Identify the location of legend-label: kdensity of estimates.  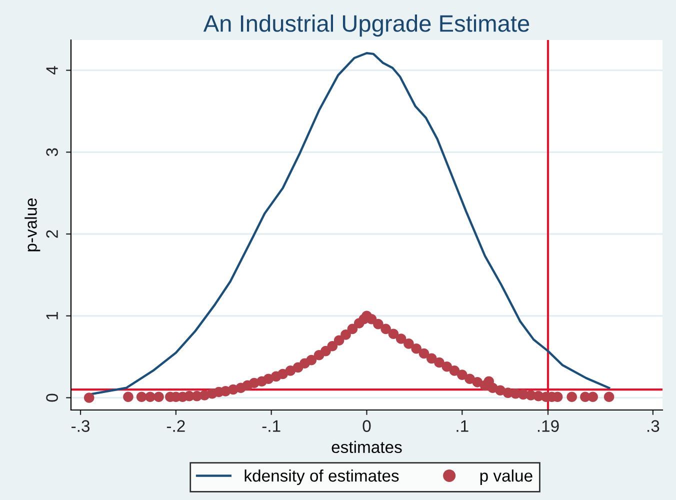
(321, 477).